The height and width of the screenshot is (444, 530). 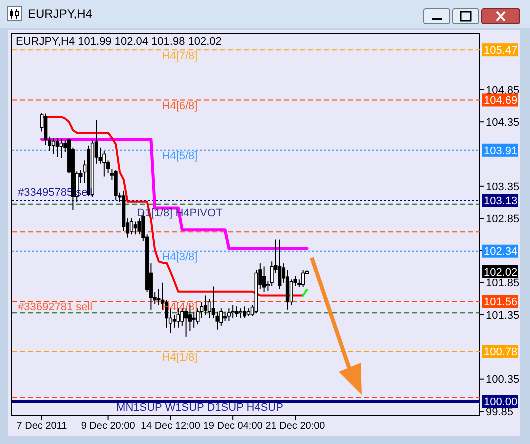 What do you see at coordinates (42, 426) in the screenshot?
I see `x-tick-label: 7 Dec 2011` at bounding box center [42, 426].